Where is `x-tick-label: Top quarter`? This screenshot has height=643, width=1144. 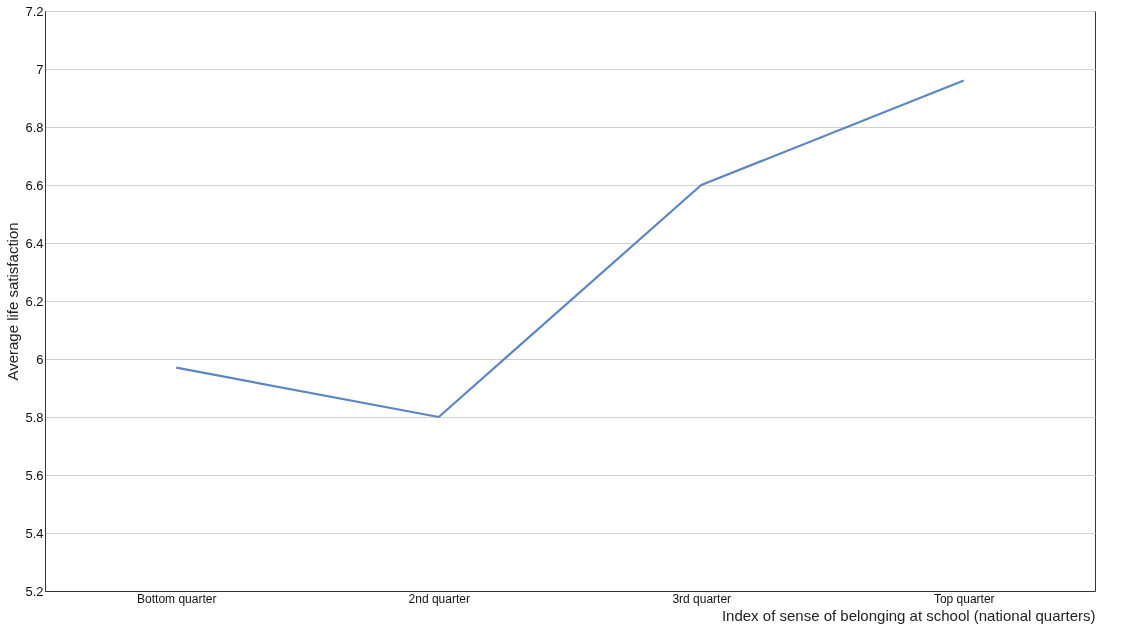 x-tick-label: Top quarter is located at coordinates (964, 598).